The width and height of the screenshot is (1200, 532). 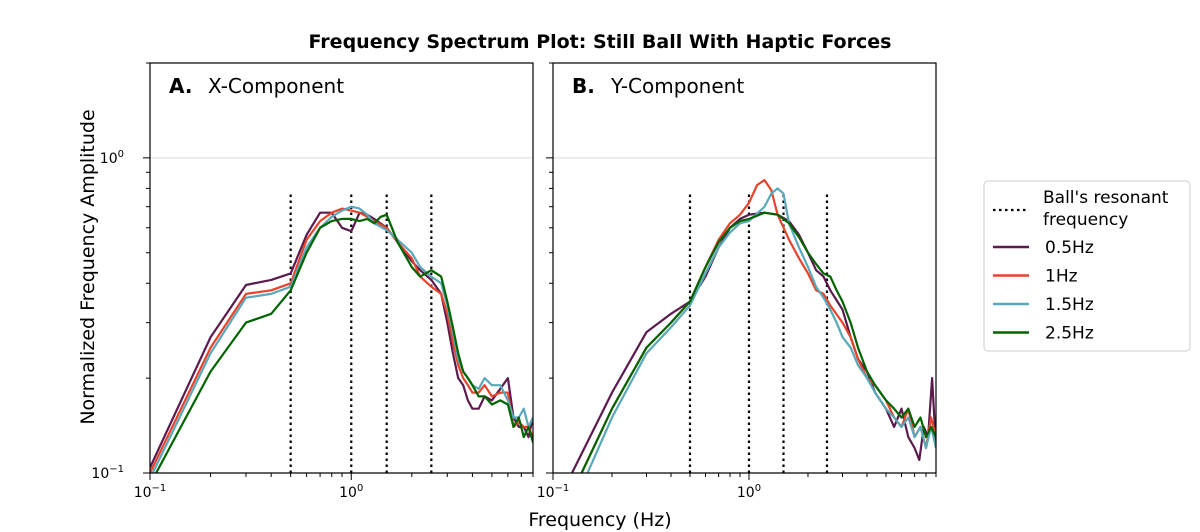 What do you see at coordinates (1069, 334) in the screenshot?
I see `legend-label-2-5hz: 2.5Hz` at bounding box center [1069, 334].